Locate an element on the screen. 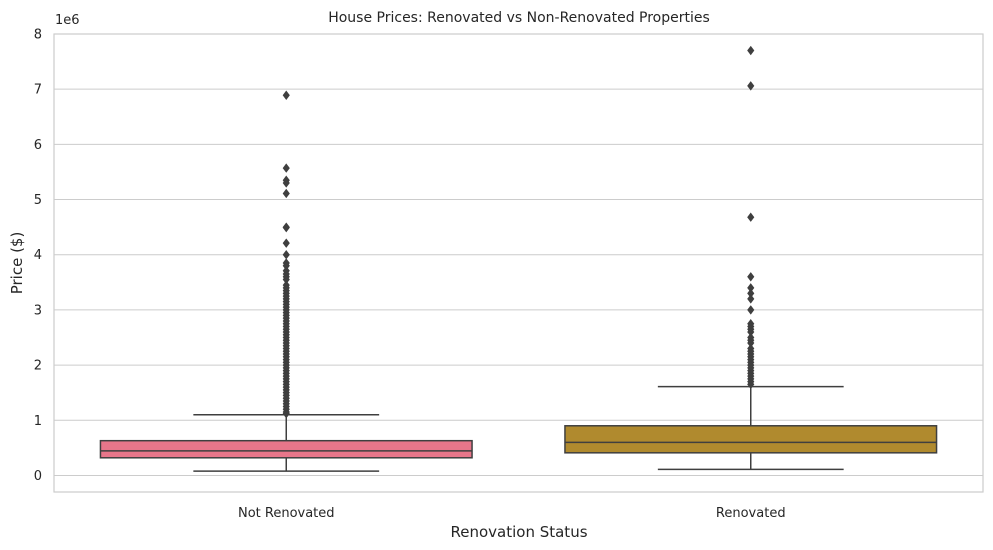 Image resolution: width=993 pixels, height=550 pixels. y-tick-label: 2 is located at coordinates (38, 366).